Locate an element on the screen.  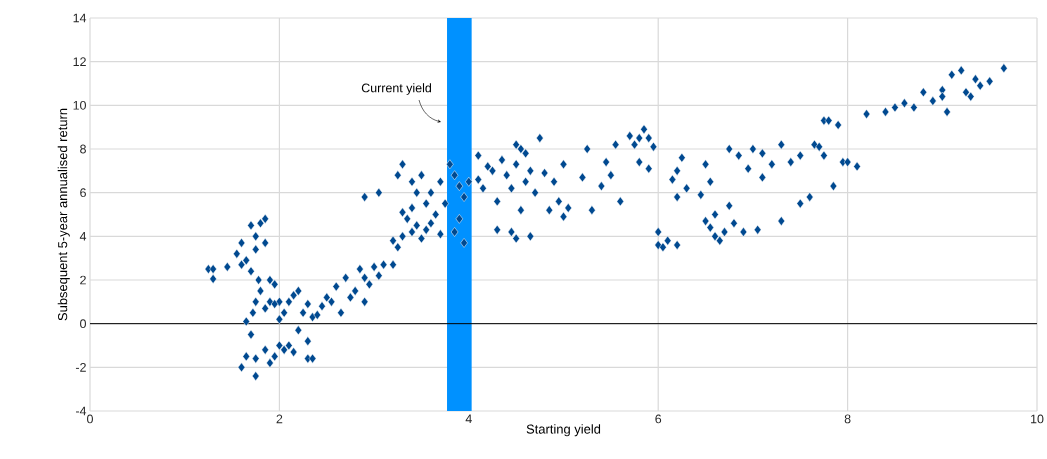
y-tick-label: 8 is located at coordinates (83, 149).